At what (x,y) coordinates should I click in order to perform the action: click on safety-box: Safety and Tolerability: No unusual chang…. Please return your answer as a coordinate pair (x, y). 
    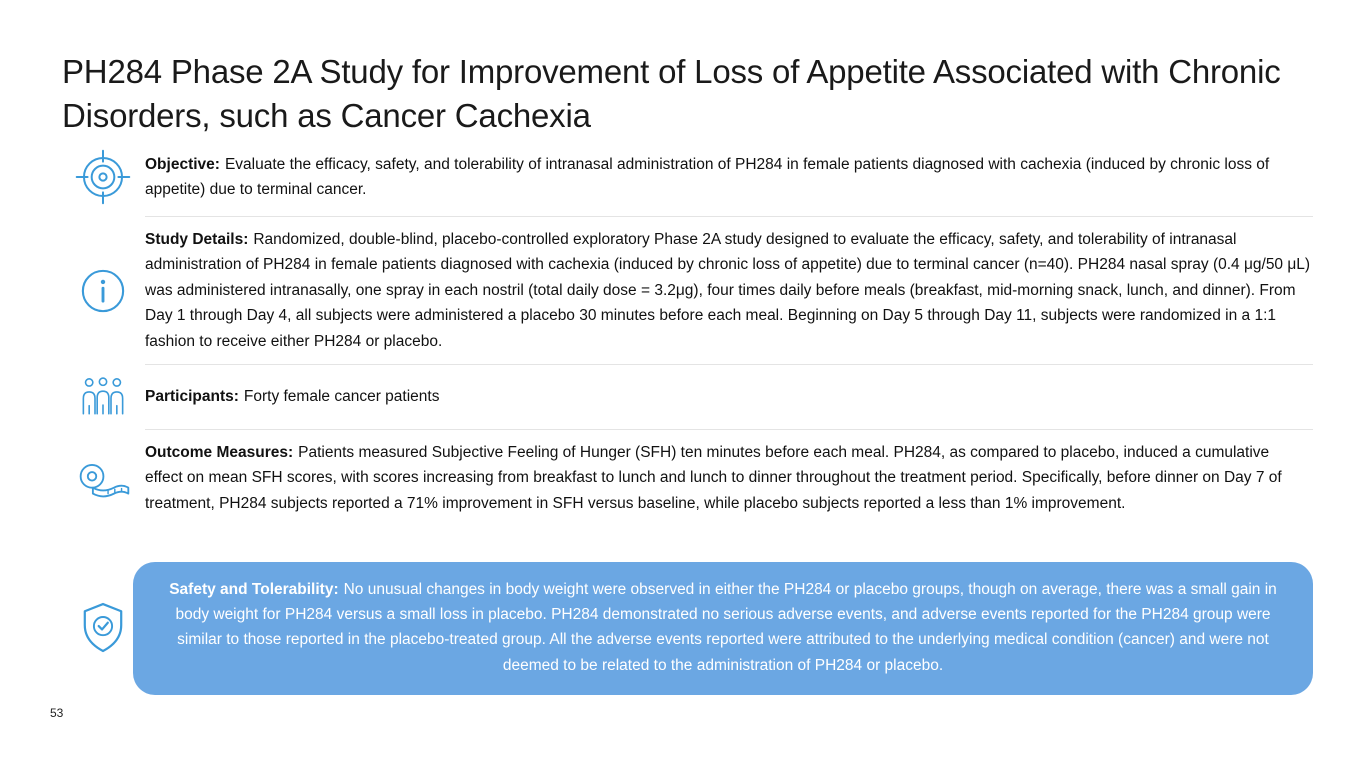
    Looking at the image, I should click on (723, 628).